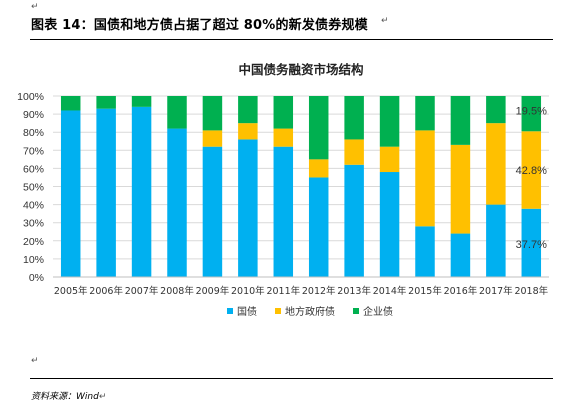  Describe the element at coordinates (33, 169) in the screenshot. I see `y-tick-label: 60%` at that location.